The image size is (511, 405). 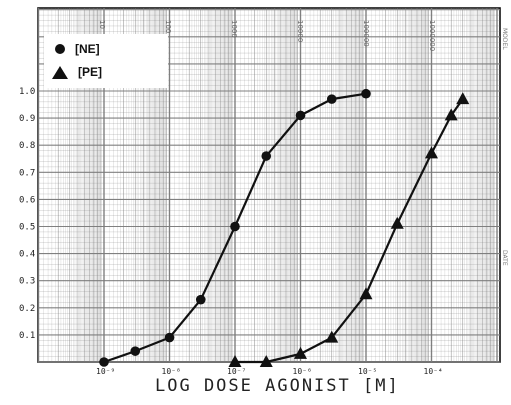 What do you see at coordinates (277, 386) in the screenshot?
I see `x-axis-label: LOG DOSE AGONIST [M]` at bounding box center [277, 386].